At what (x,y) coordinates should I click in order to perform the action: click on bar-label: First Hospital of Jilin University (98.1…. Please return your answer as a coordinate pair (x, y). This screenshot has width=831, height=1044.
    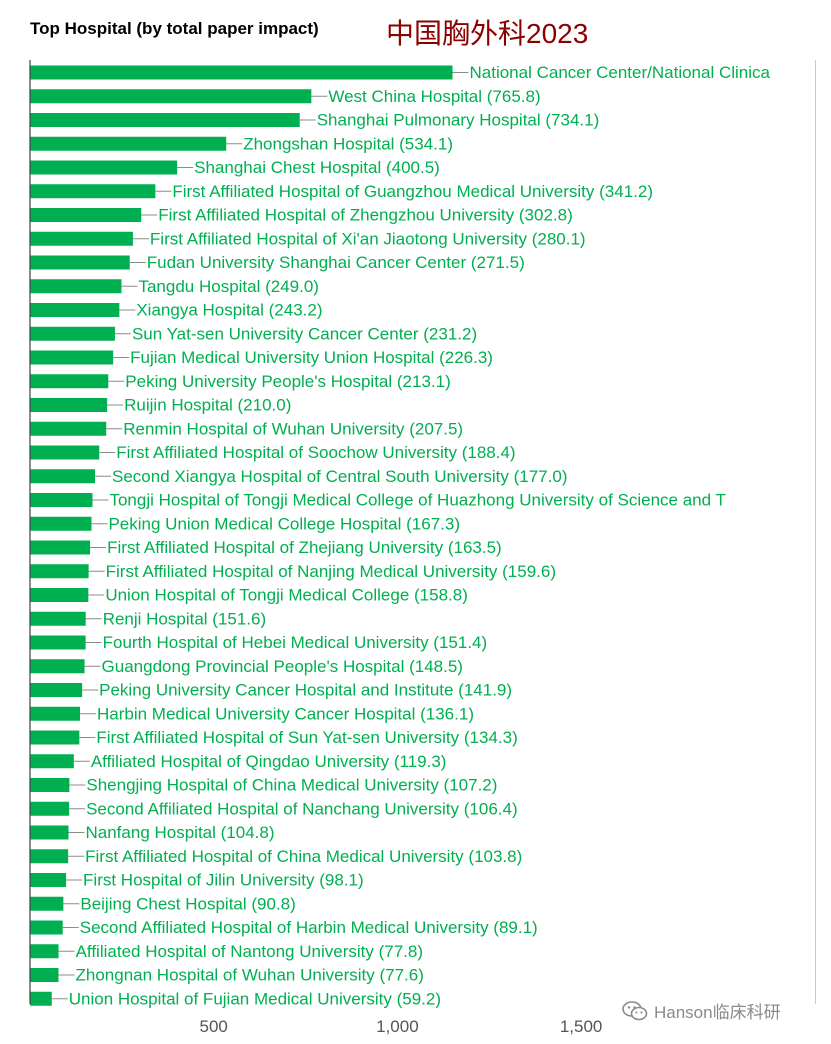
    Looking at the image, I should click on (223, 880).